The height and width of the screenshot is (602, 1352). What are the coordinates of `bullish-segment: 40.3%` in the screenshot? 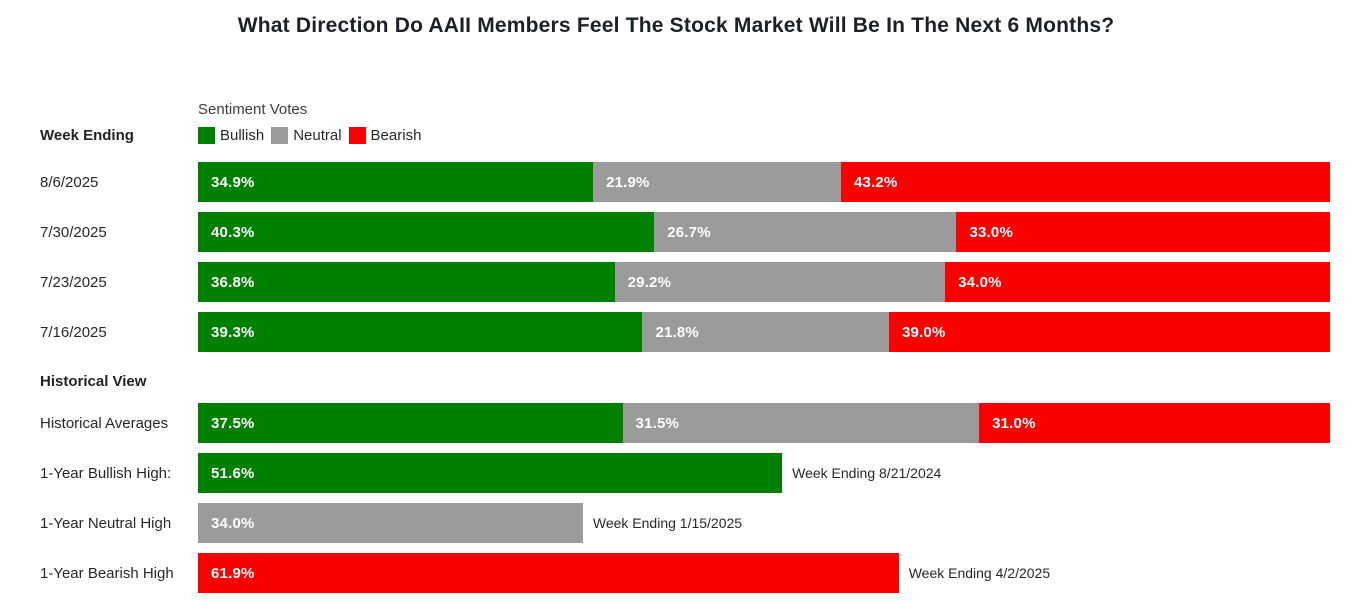 It's located at (426, 232).